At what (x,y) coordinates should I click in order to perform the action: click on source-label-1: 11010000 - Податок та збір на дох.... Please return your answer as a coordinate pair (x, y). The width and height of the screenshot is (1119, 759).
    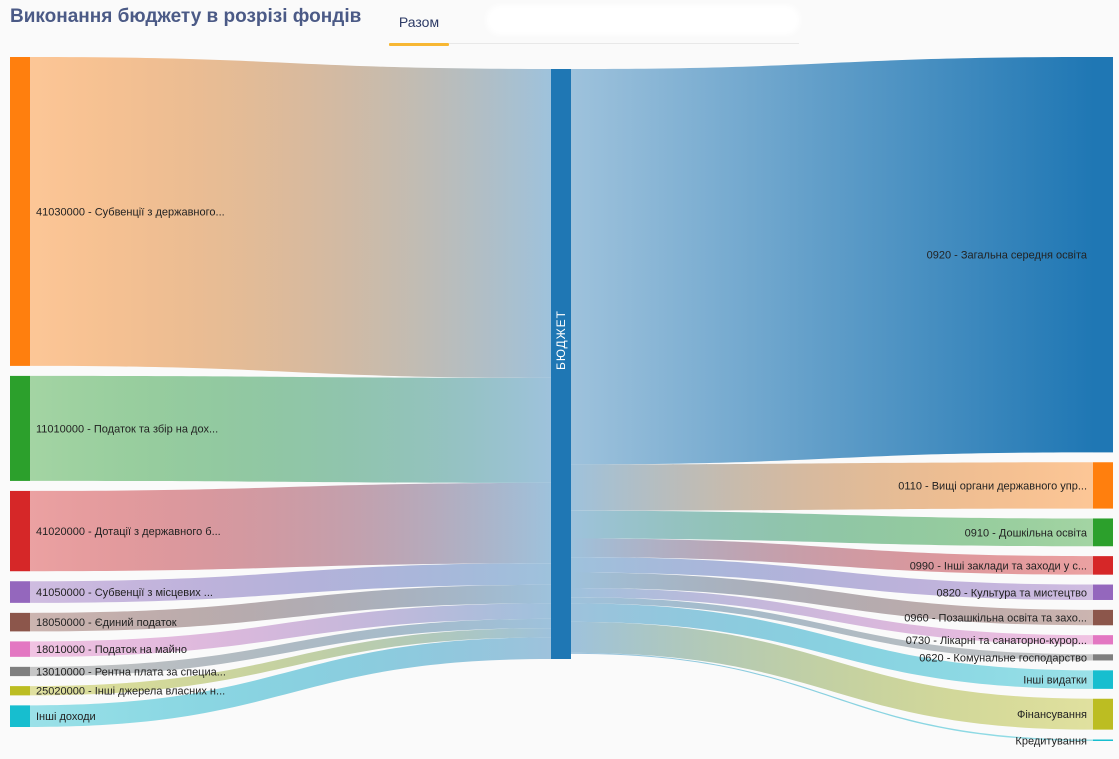
    Looking at the image, I should click on (127, 429).